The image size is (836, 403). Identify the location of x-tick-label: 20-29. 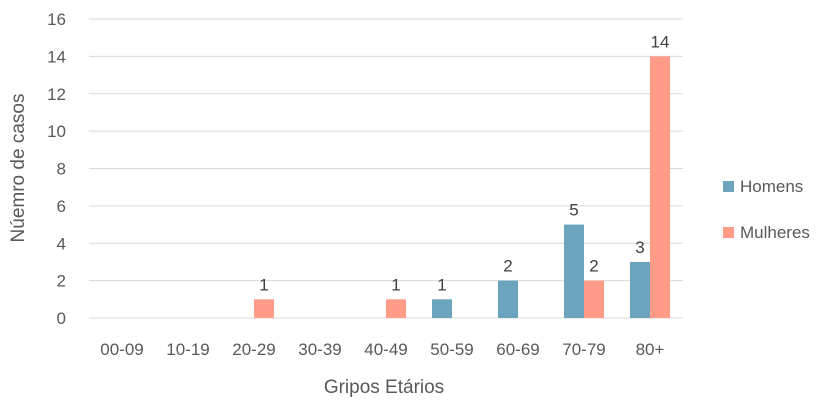
(253, 349).